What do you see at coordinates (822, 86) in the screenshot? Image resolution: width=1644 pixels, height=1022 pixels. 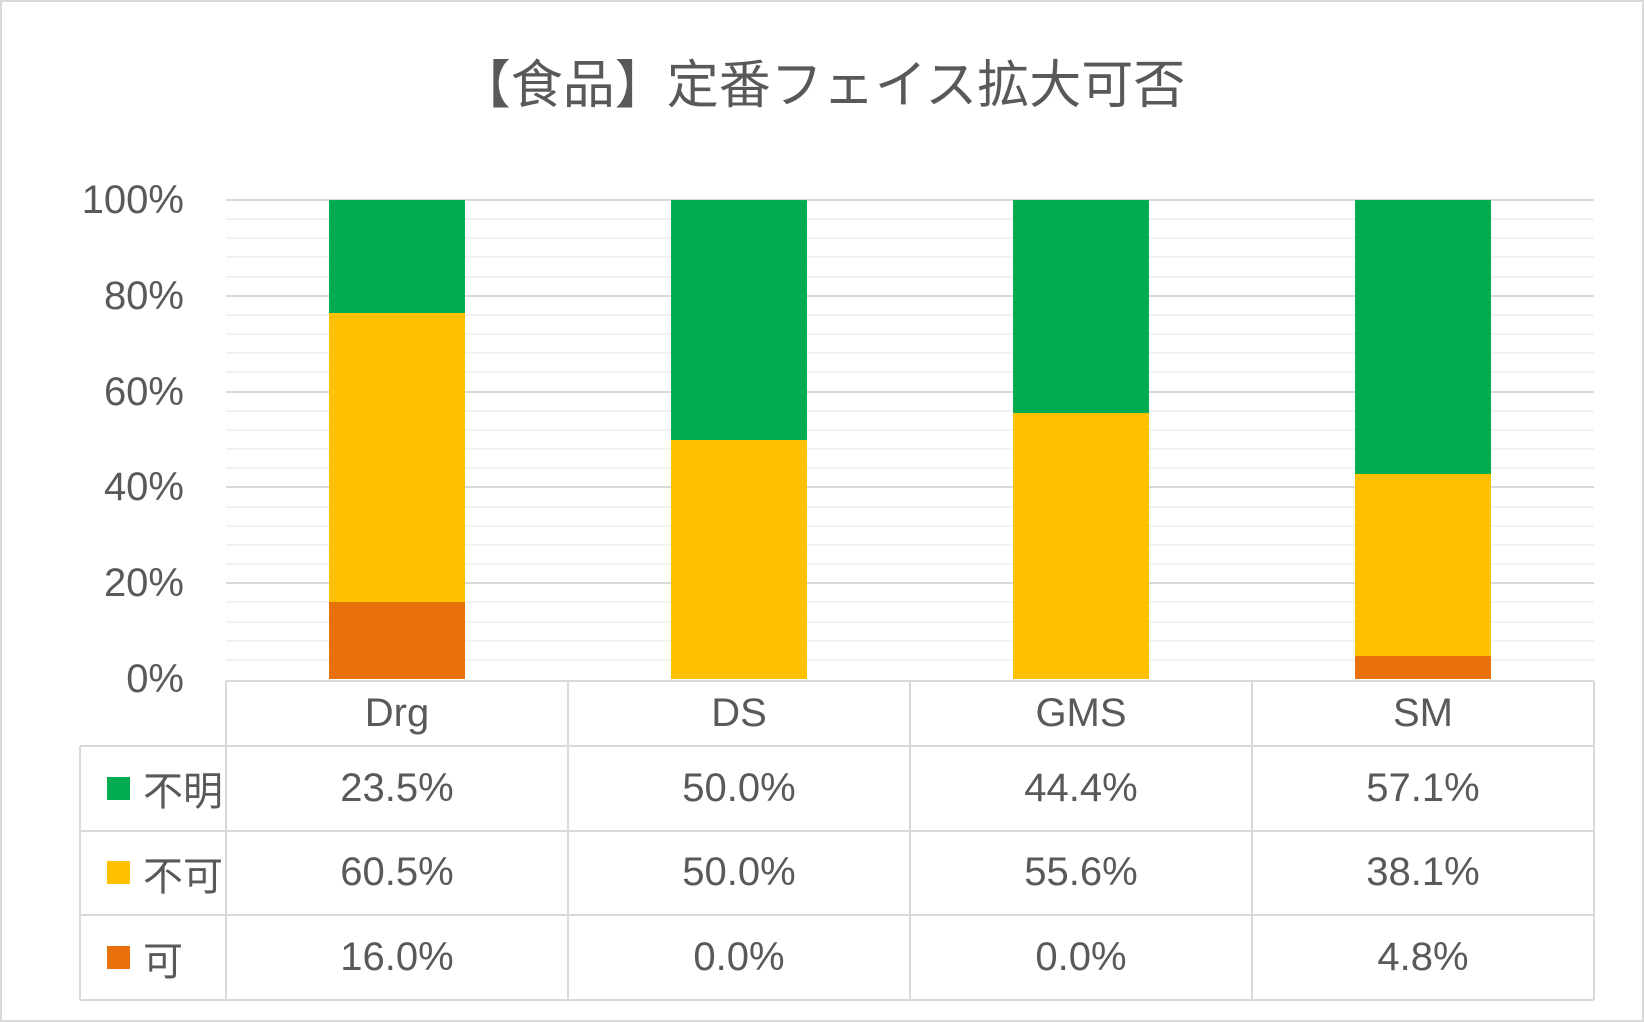 I see `chart-title: 【食品】定番フェイス拡大可否` at bounding box center [822, 86].